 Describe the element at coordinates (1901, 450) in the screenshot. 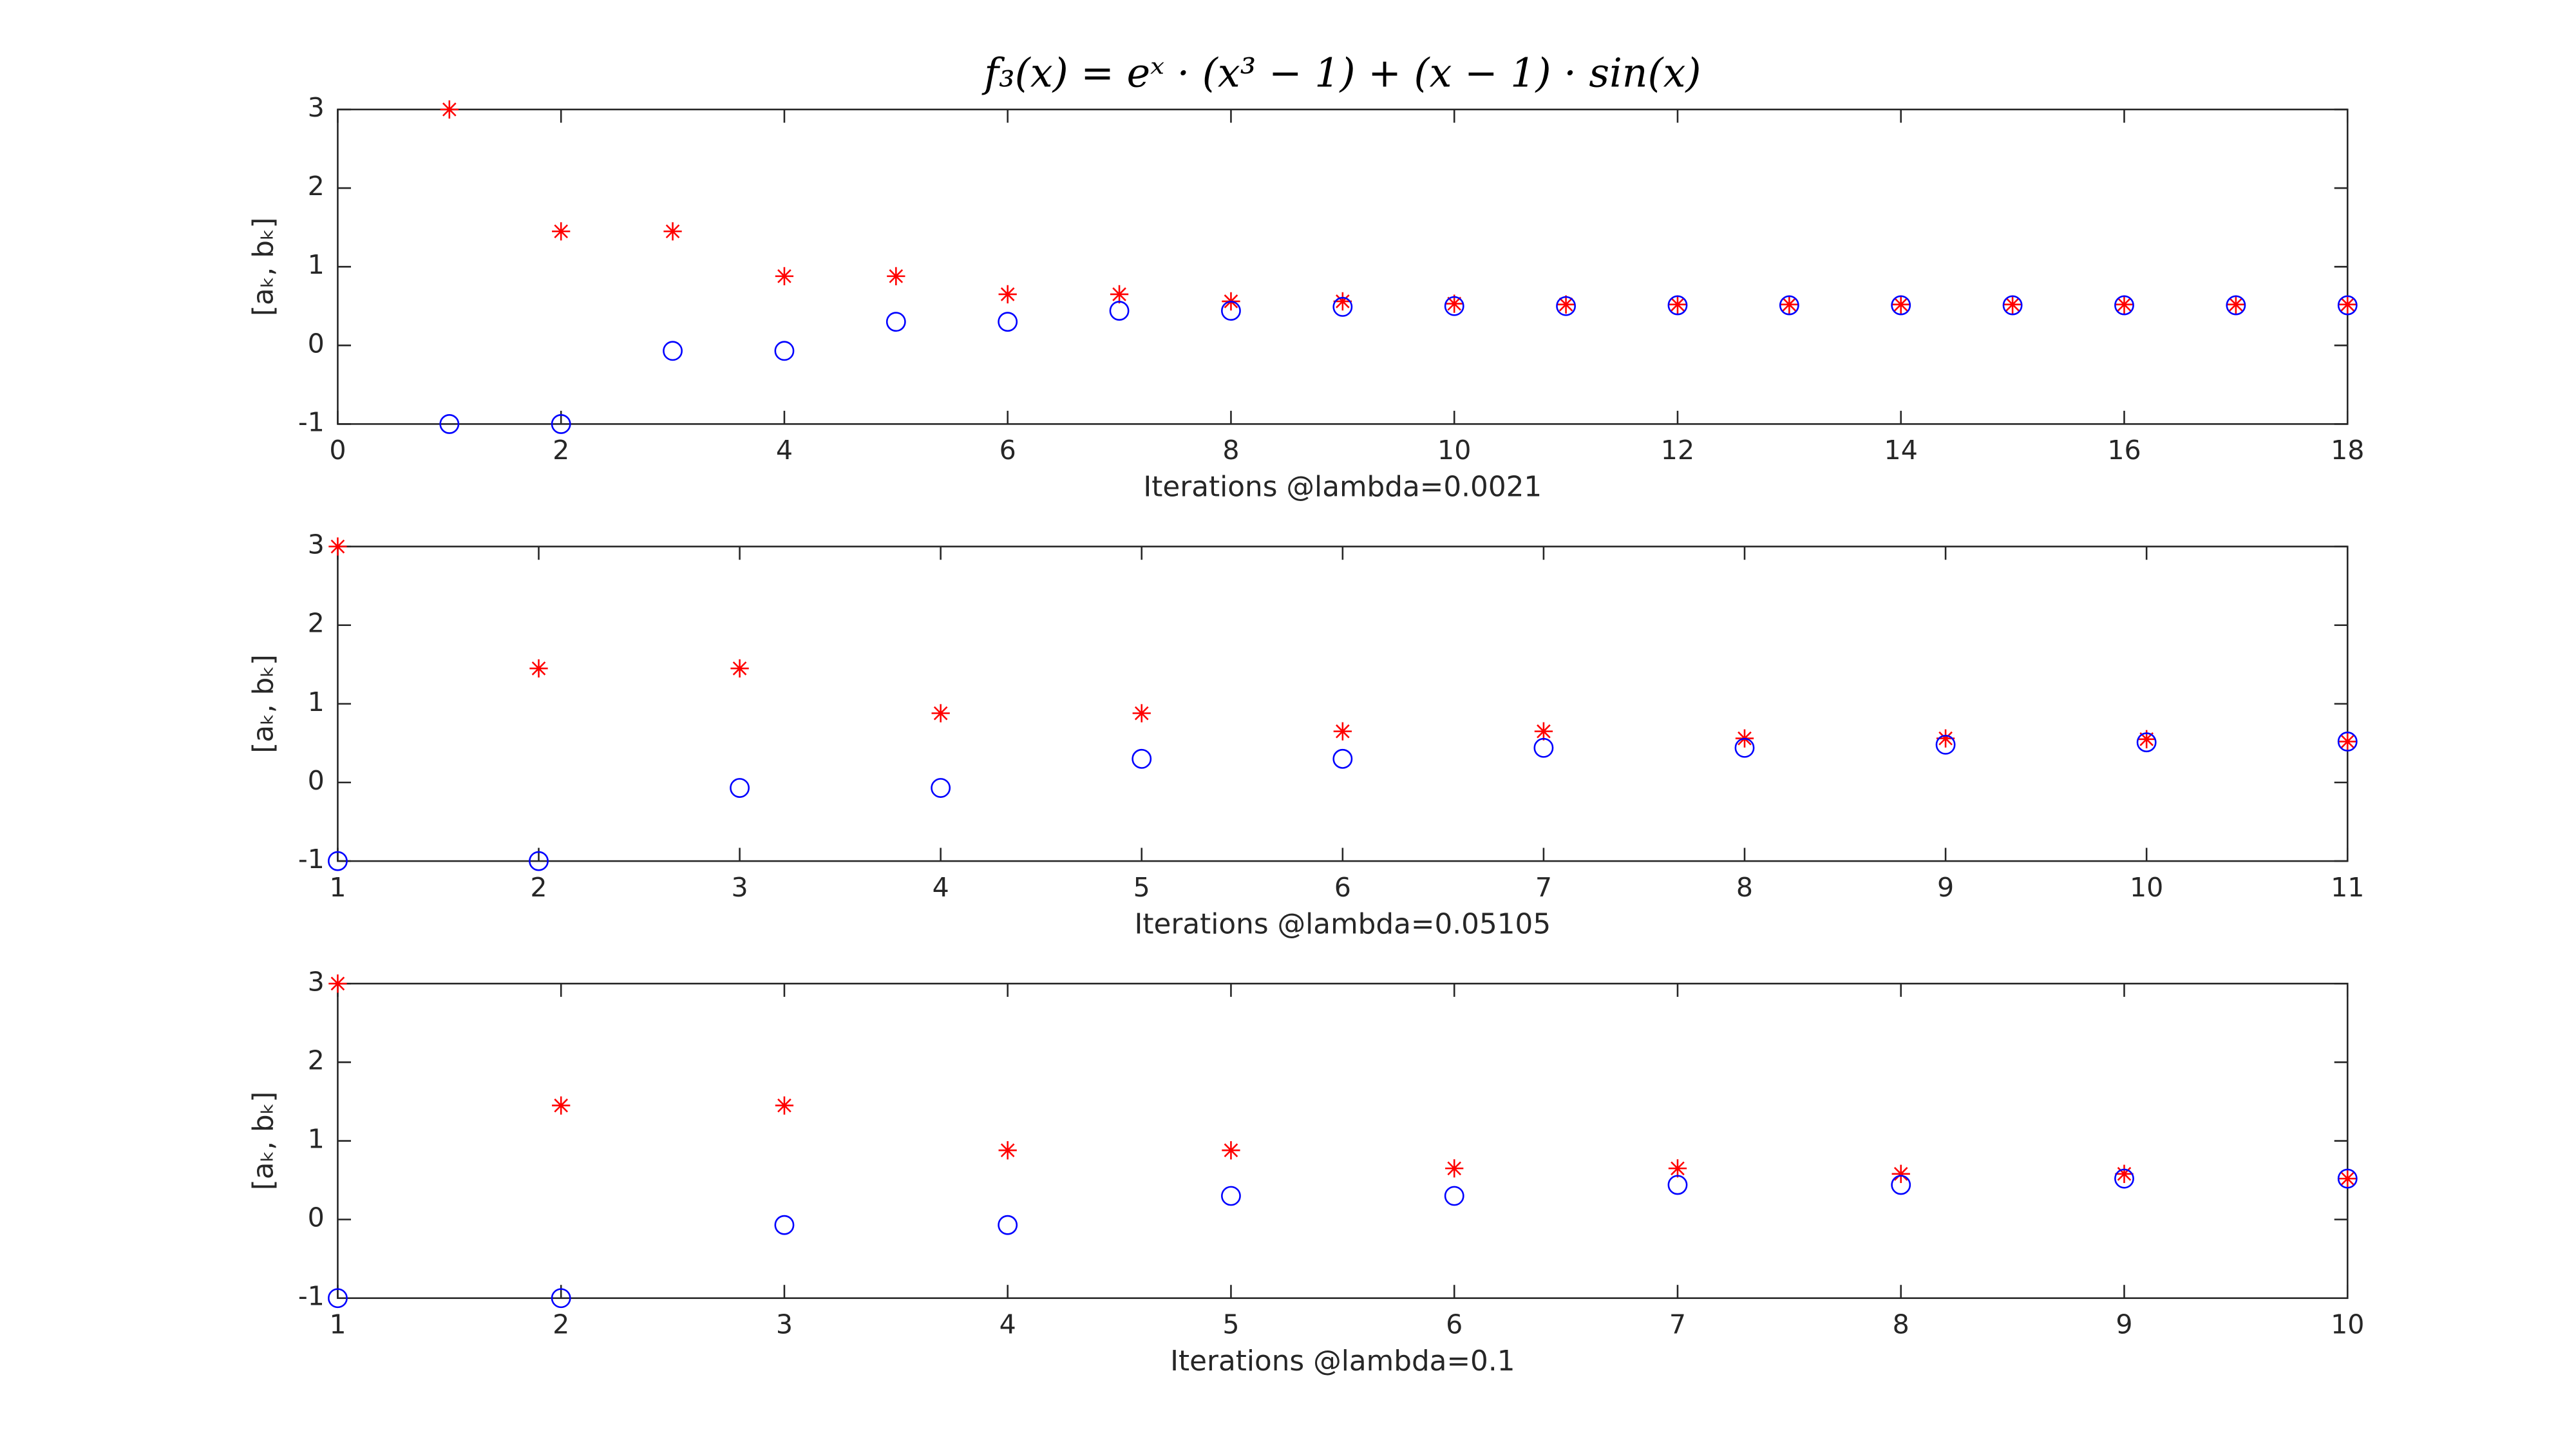

I see `x-tick-label: 14` at that location.